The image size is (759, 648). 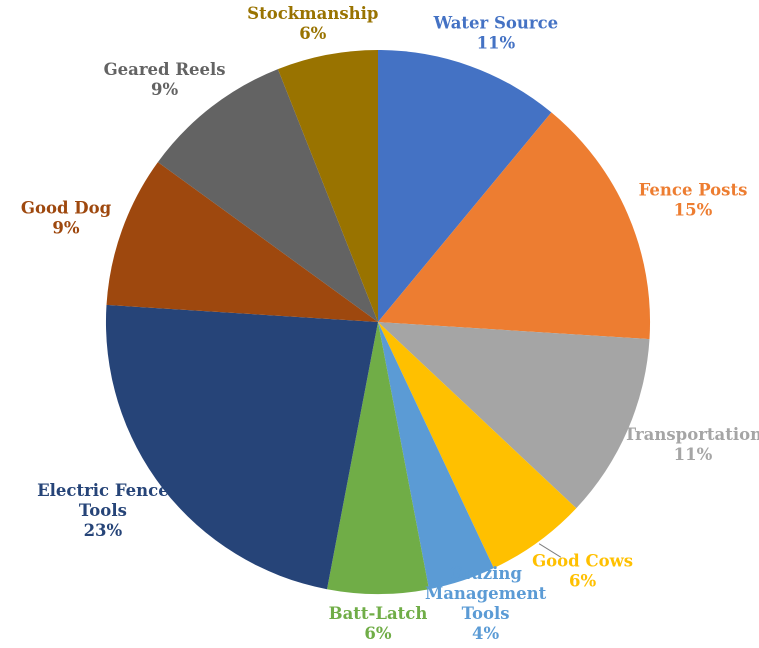 I want to click on slice-label-geared-reels: Geared Reels 9%, so click(x=165, y=79).